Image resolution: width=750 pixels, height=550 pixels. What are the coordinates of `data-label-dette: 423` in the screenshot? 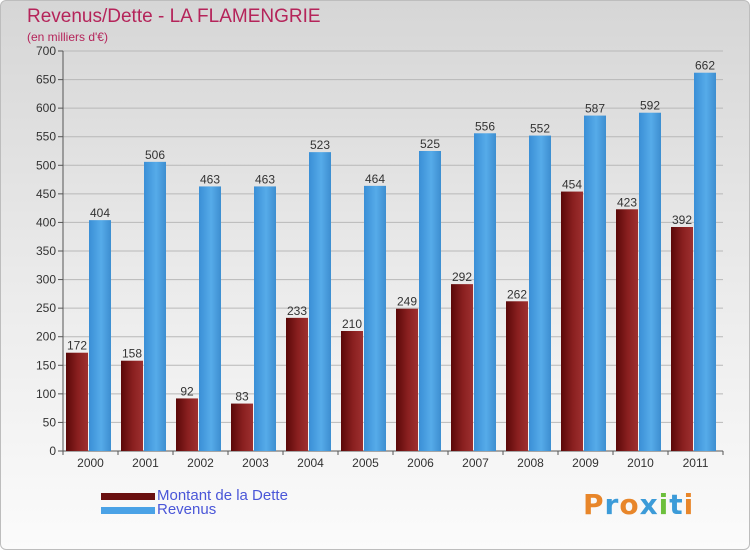 It's located at (627, 202).